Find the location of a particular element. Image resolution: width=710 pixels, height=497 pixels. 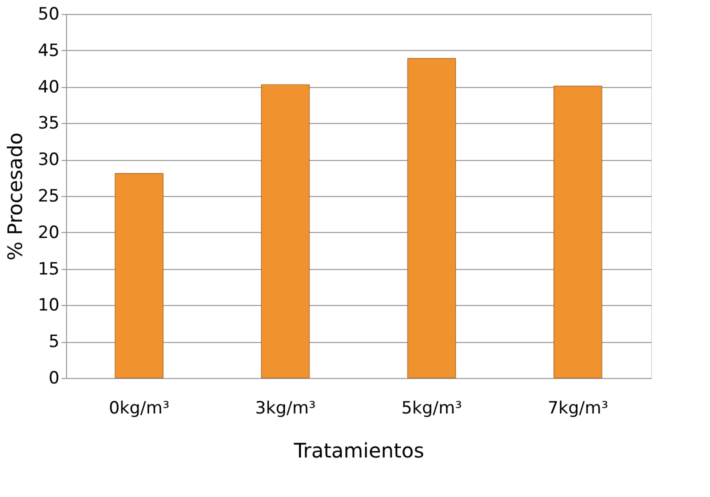

x-tick-label: 0kg/m³ is located at coordinates (139, 408).